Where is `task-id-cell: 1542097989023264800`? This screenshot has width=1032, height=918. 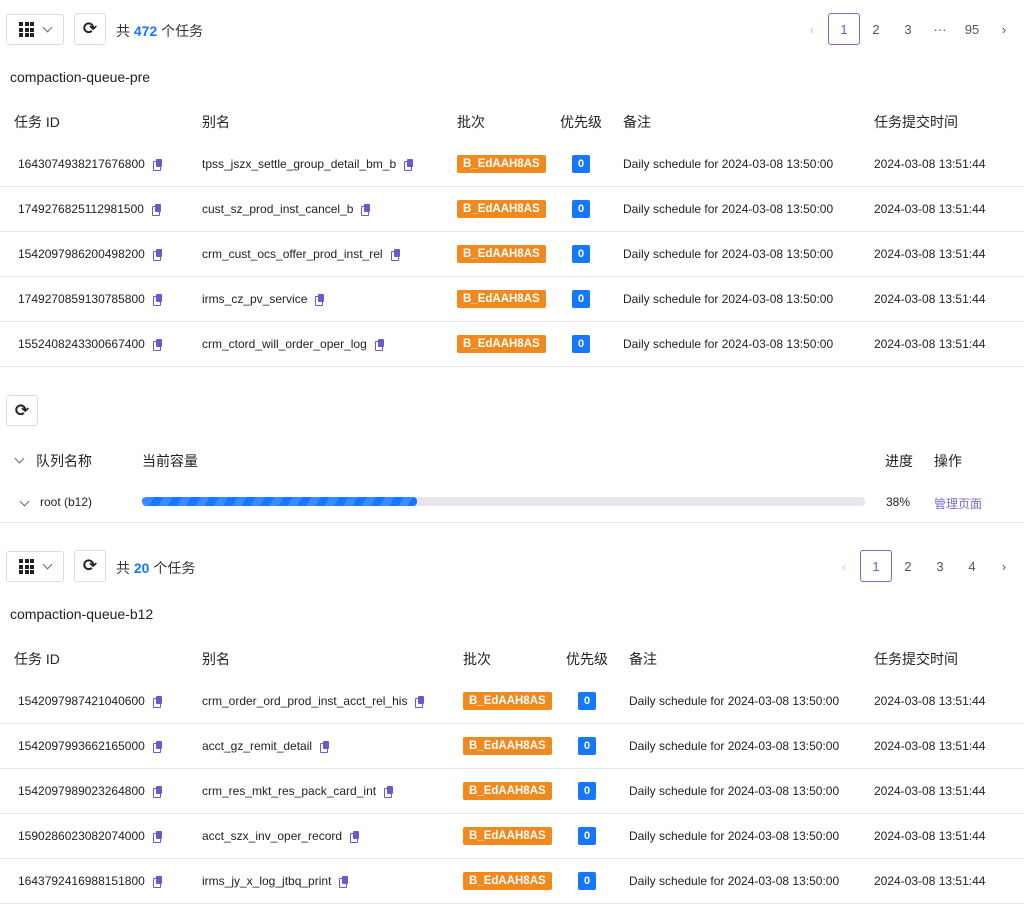
task-id-cell: 1542097989023264800 is located at coordinates (90, 791).